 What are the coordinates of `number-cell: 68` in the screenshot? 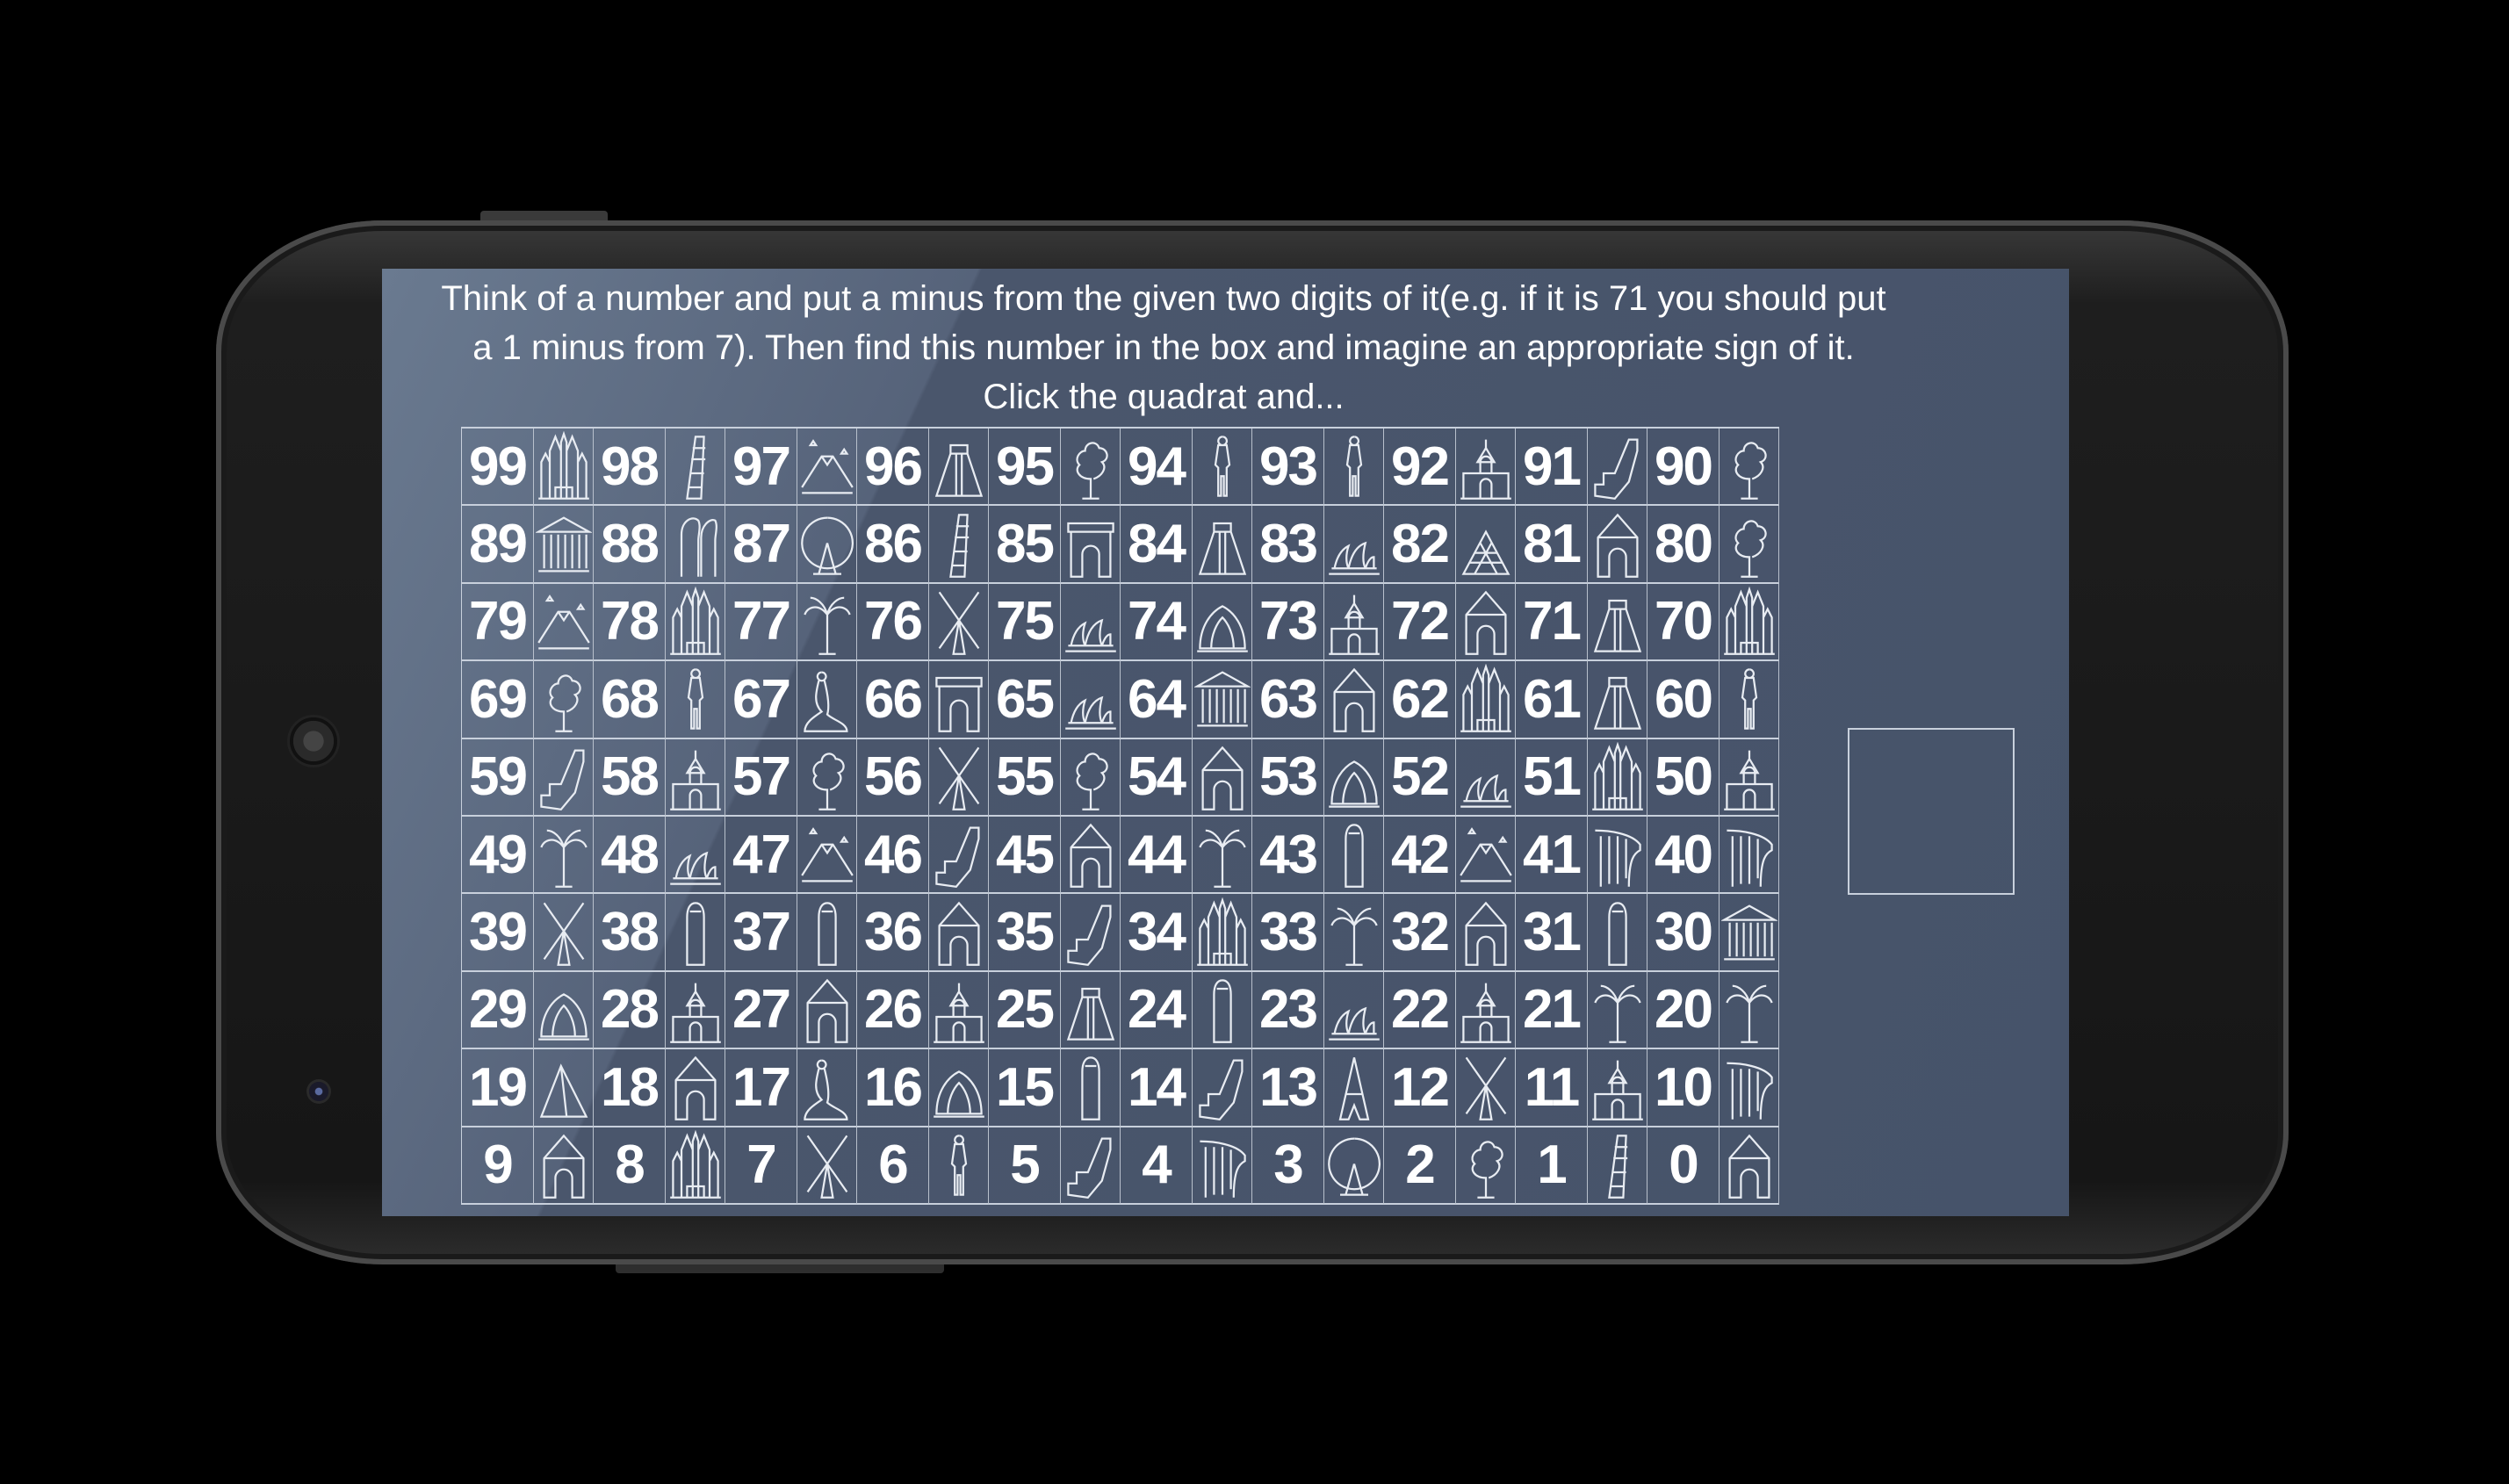 It's located at (630, 700).